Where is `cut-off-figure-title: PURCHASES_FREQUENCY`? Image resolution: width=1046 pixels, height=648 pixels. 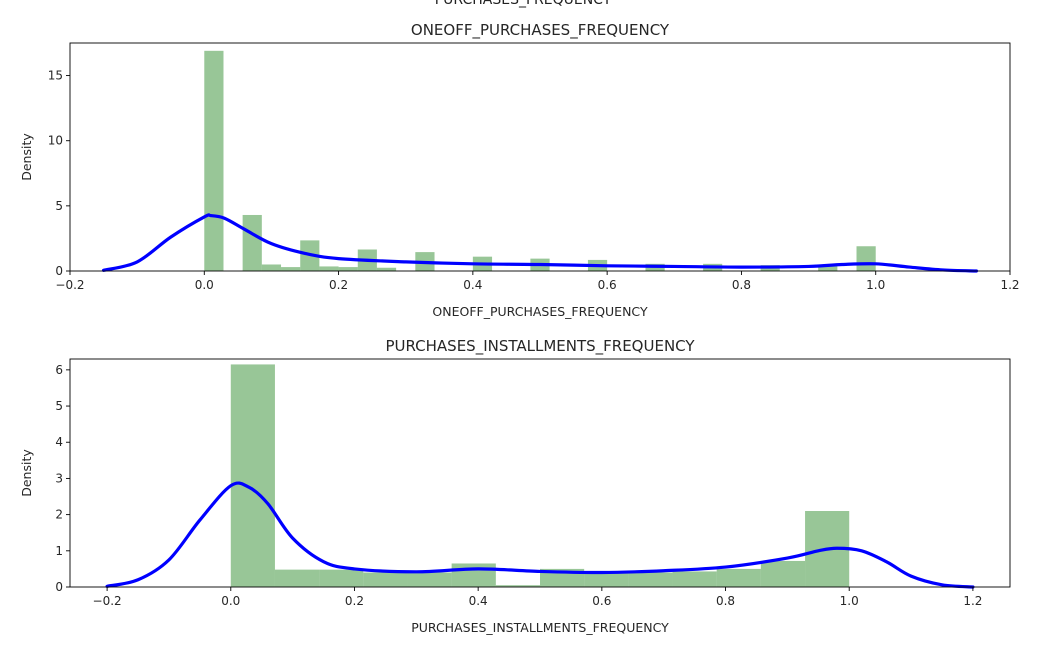
cut-off-figure-title: PURCHASES_FREQUENCY is located at coordinates (523, 4).